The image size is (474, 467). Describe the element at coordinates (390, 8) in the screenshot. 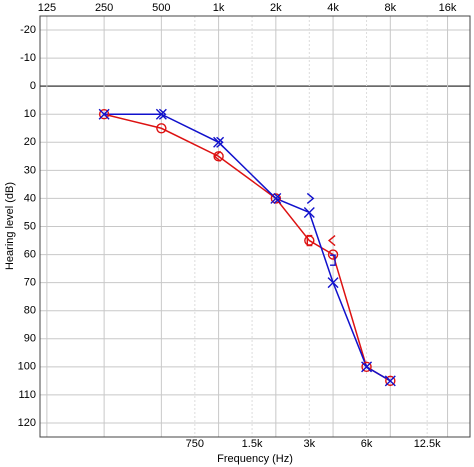

I see `x-tick-label-top: 8k` at that location.